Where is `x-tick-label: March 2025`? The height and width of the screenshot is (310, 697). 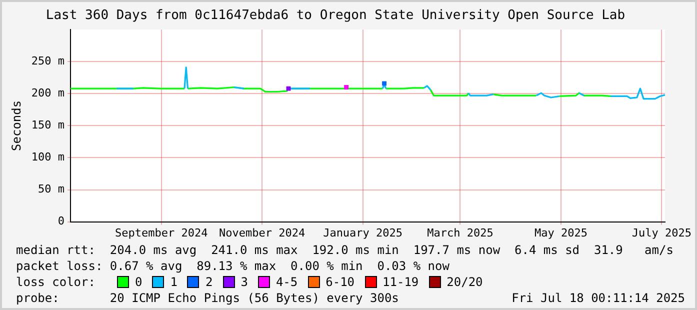 x-tick-label: March 2025 is located at coordinates (460, 233).